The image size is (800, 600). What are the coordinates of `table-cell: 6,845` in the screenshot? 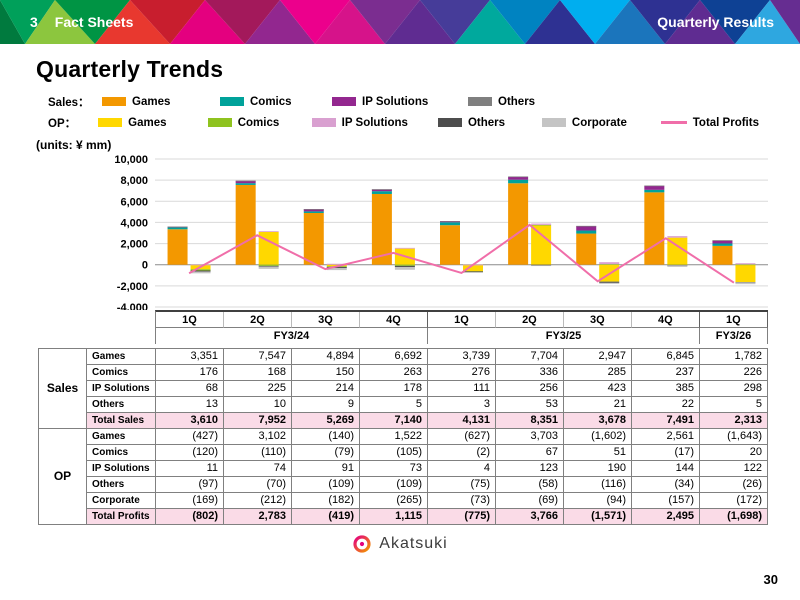 It's located at (665, 356).